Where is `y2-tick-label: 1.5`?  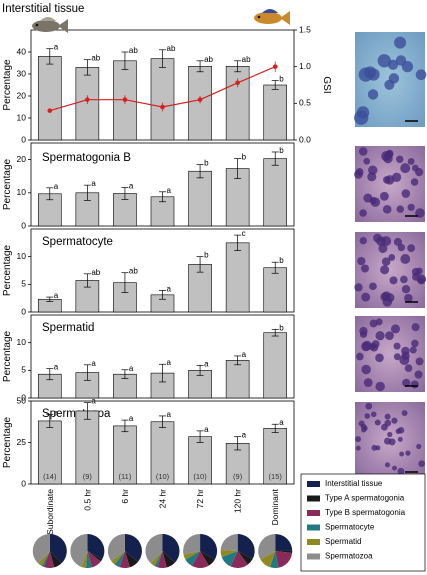 y2-tick-label: 1.5 is located at coordinates (305, 29).